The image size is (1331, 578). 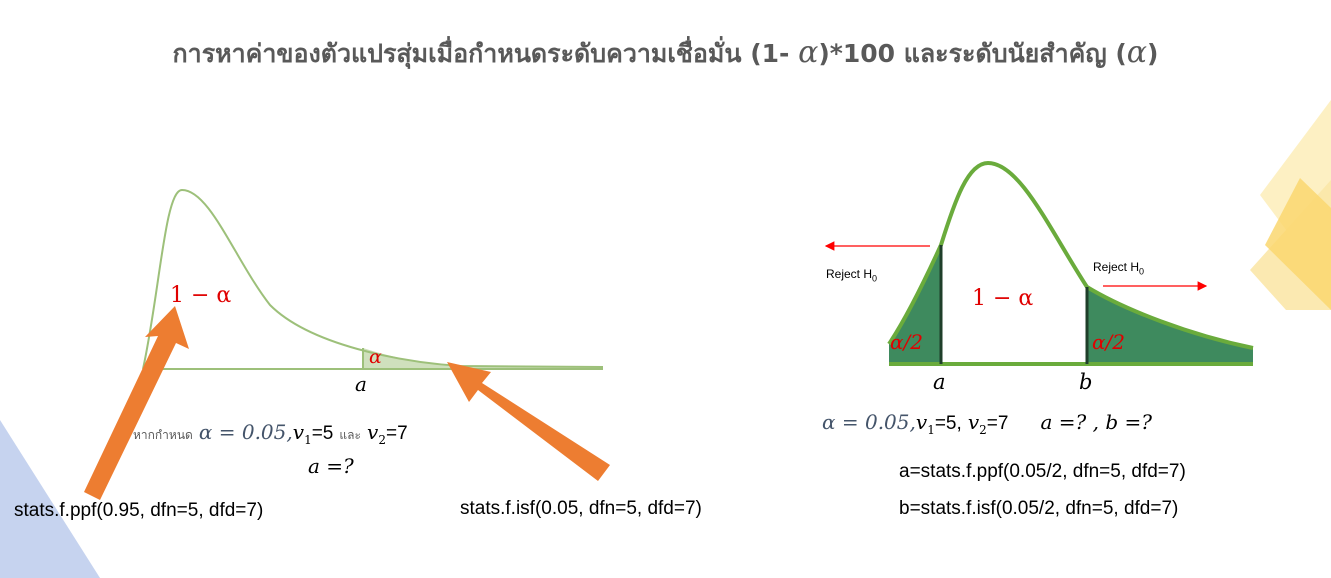 I want to click on right-question: a =? , b =?, so click(x=1096, y=422).